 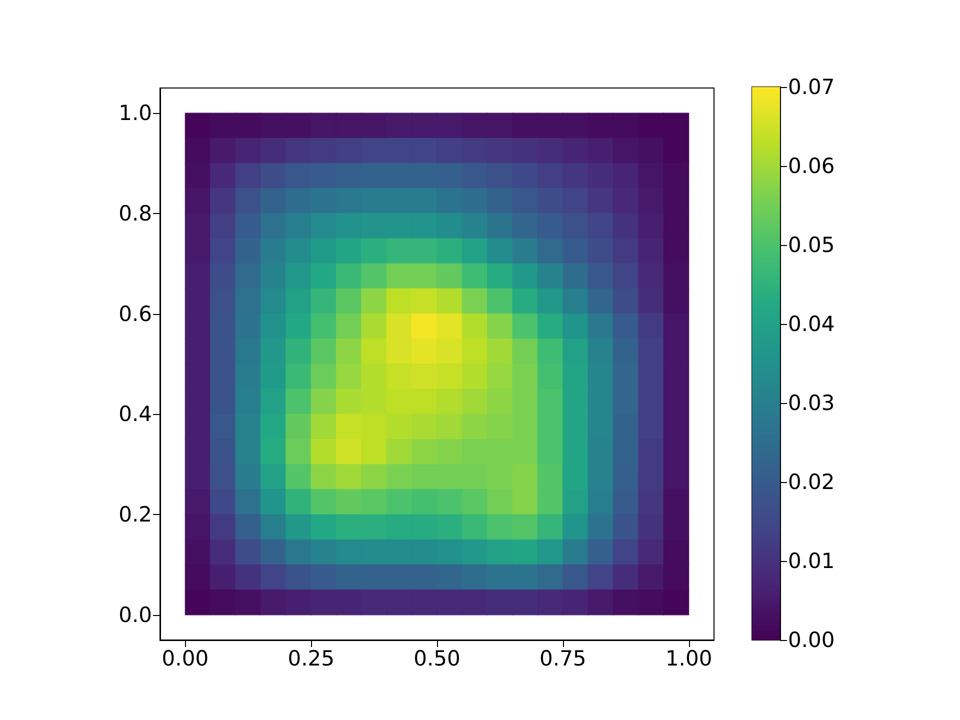 I want to click on color-bar-label: 0.01, so click(x=811, y=561).